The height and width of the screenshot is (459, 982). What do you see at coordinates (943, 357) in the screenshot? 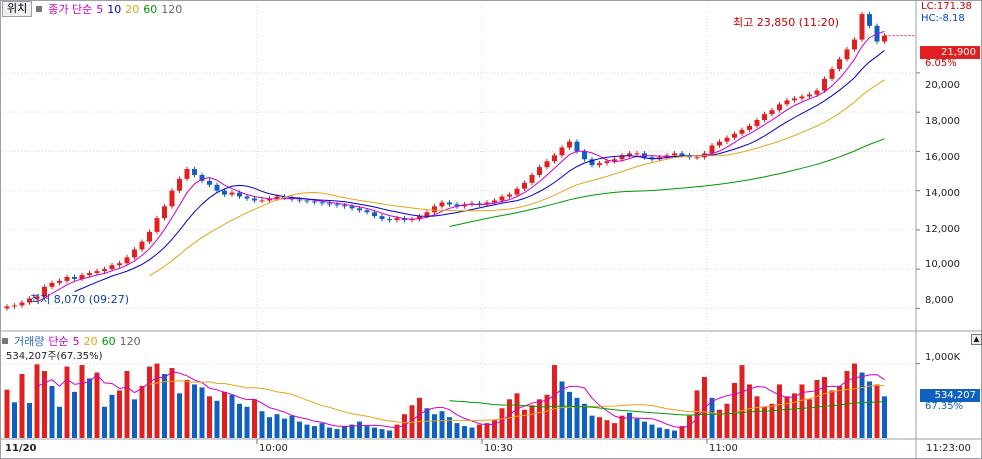
I see `volume-y-tick-label: 1,000K` at bounding box center [943, 357].